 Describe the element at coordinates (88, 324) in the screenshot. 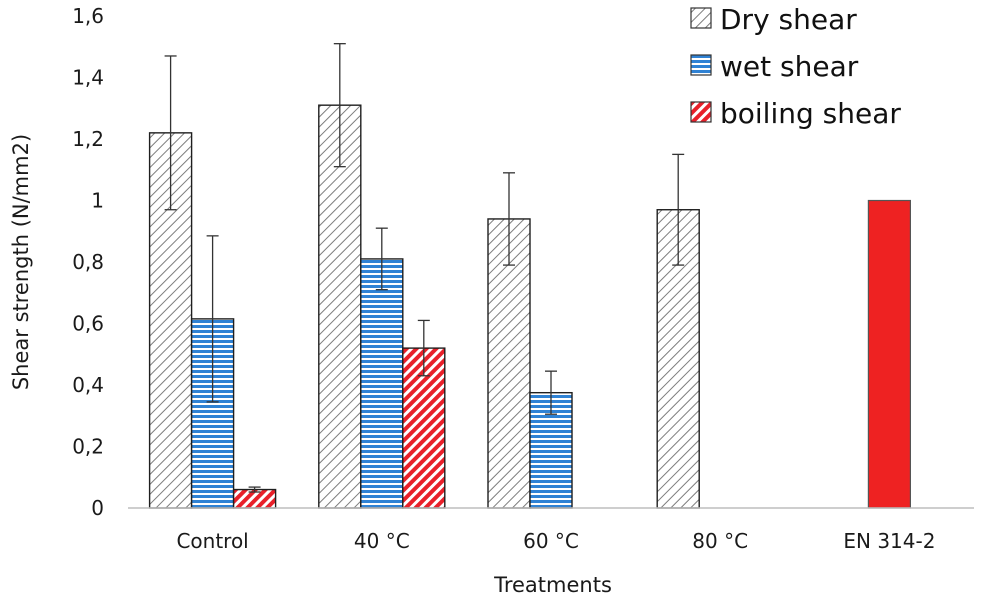

I see `y-tick-label: 0,6` at that location.